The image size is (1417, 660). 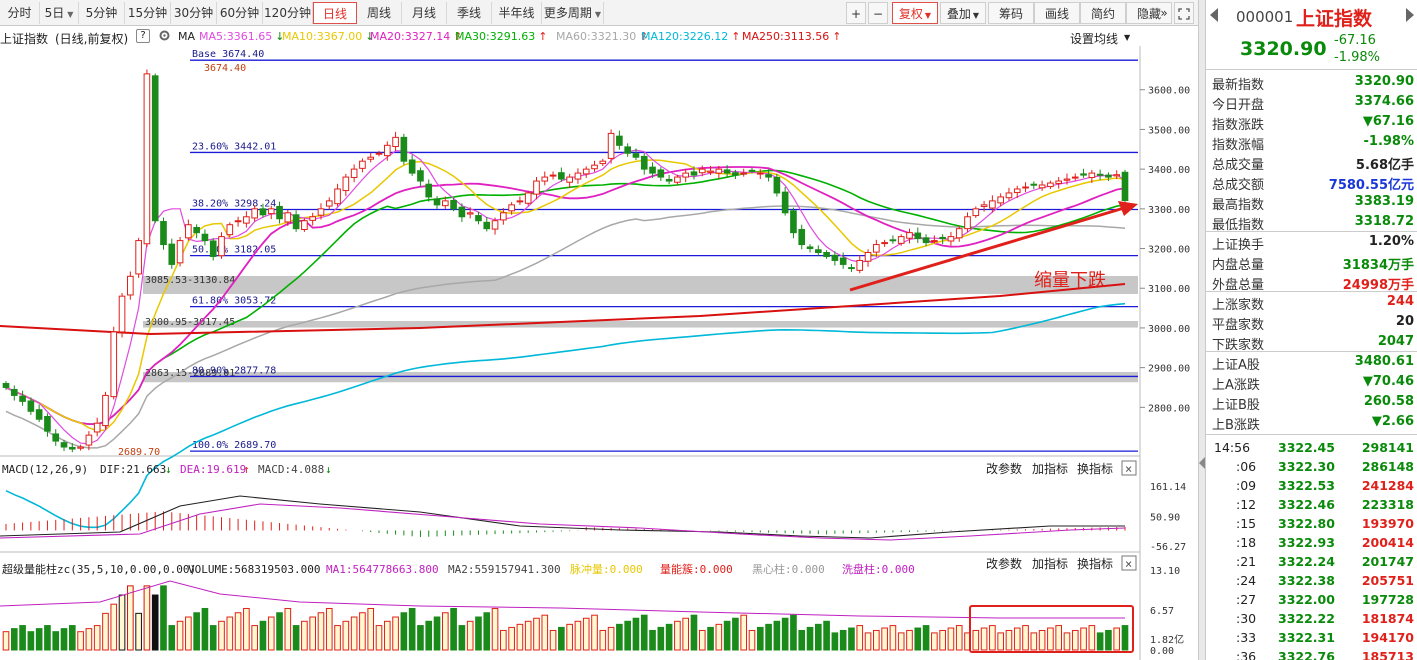 What do you see at coordinates (1004, 563) in the screenshot?
I see `volume-adjust-params-button: 改参数` at bounding box center [1004, 563].